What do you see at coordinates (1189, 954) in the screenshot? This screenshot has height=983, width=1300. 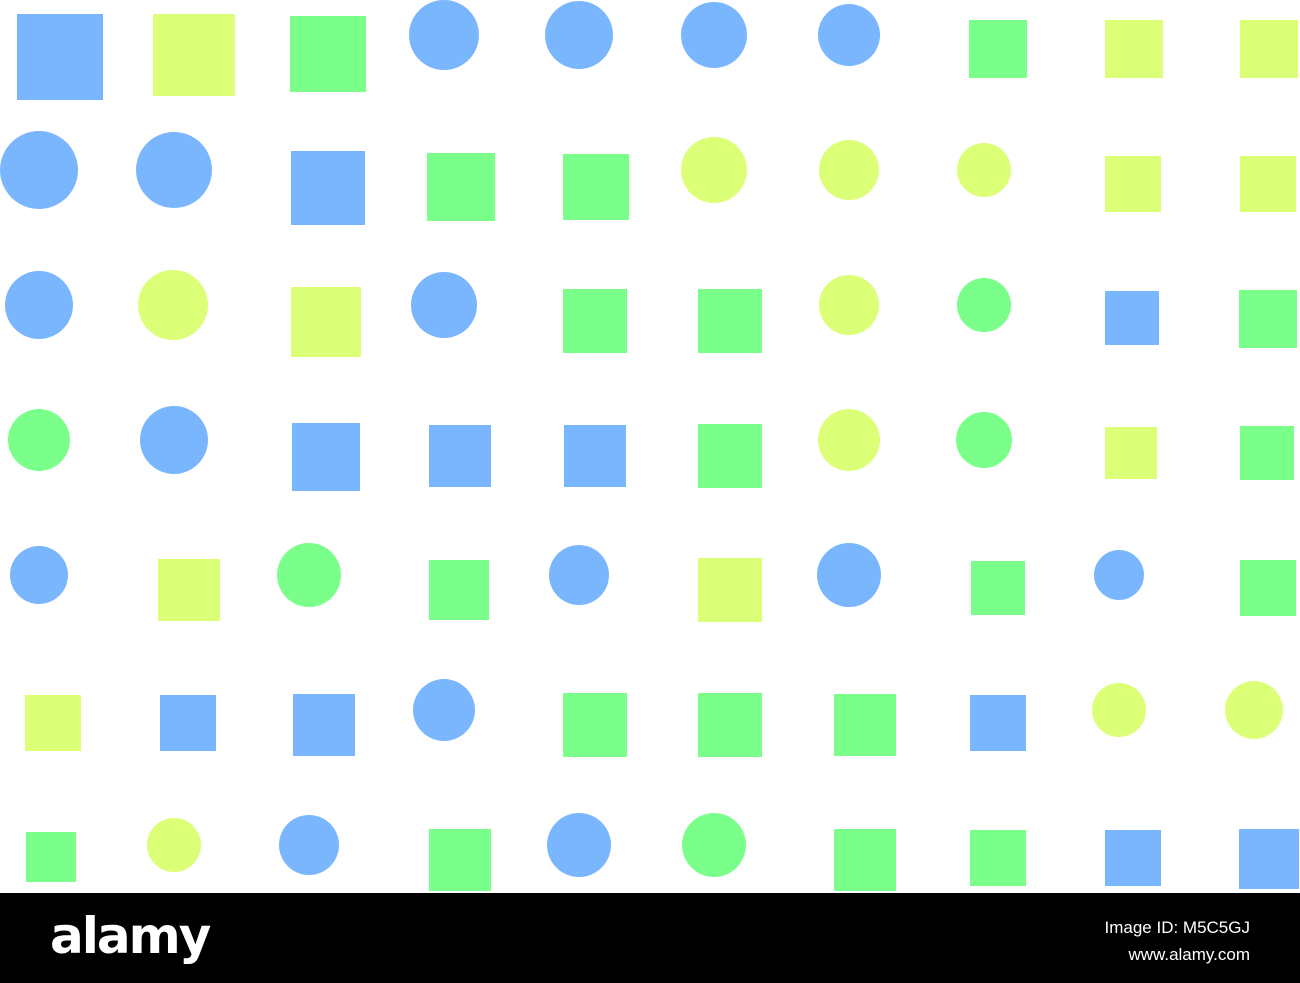 I see `site-url: www.alamy.com` at bounding box center [1189, 954].